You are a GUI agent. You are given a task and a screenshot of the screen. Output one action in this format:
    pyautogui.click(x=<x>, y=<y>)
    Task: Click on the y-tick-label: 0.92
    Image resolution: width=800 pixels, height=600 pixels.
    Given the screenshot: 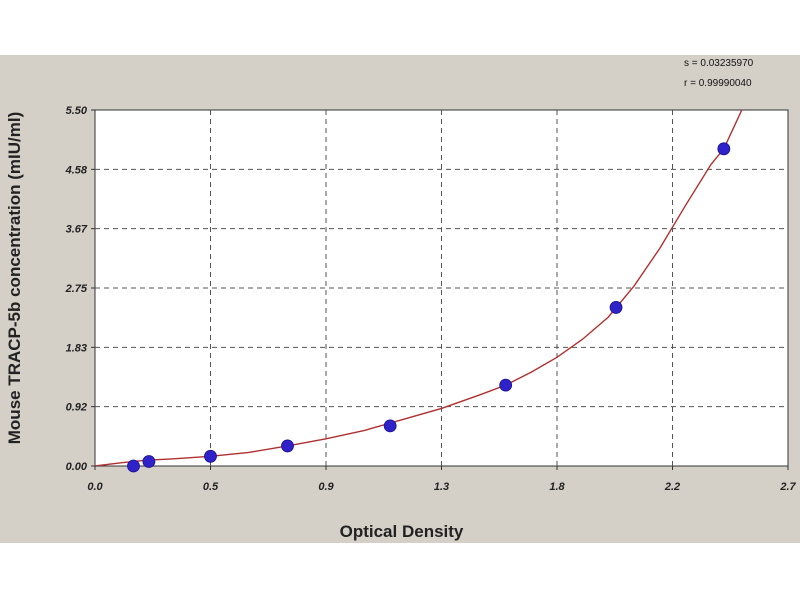 What is the action you would take?
    pyautogui.click(x=76, y=408)
    